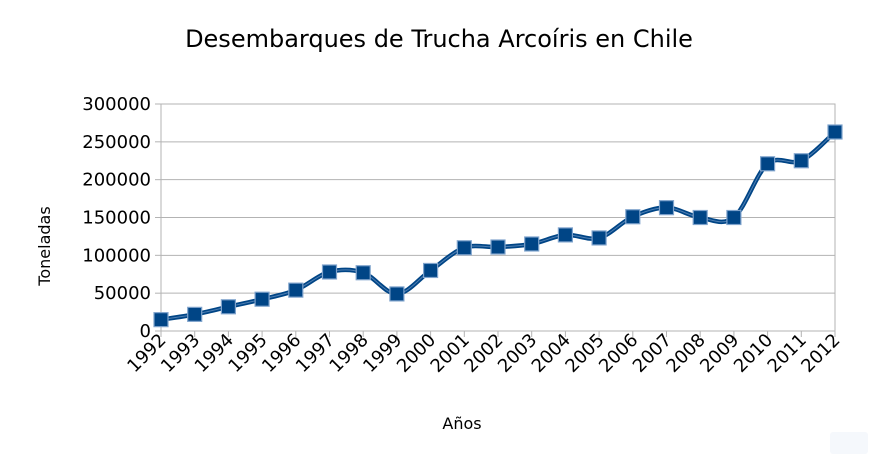 This screenshot has width=874, height=458. What do you see at coordinates (116, 104) in the screenshot?
I see `y-tick-label: 300000` at bounding box center [116, 104].